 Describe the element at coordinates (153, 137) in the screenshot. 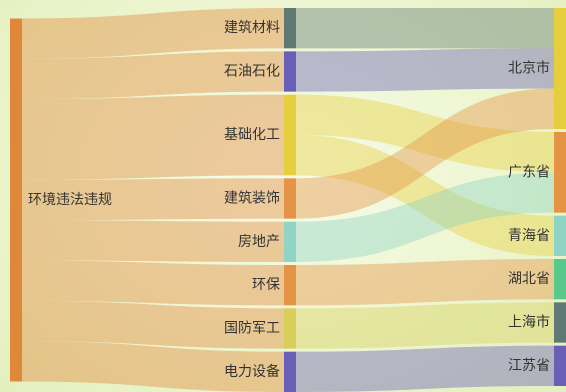

I see `link-环境违法违规-基础化工` at that location.